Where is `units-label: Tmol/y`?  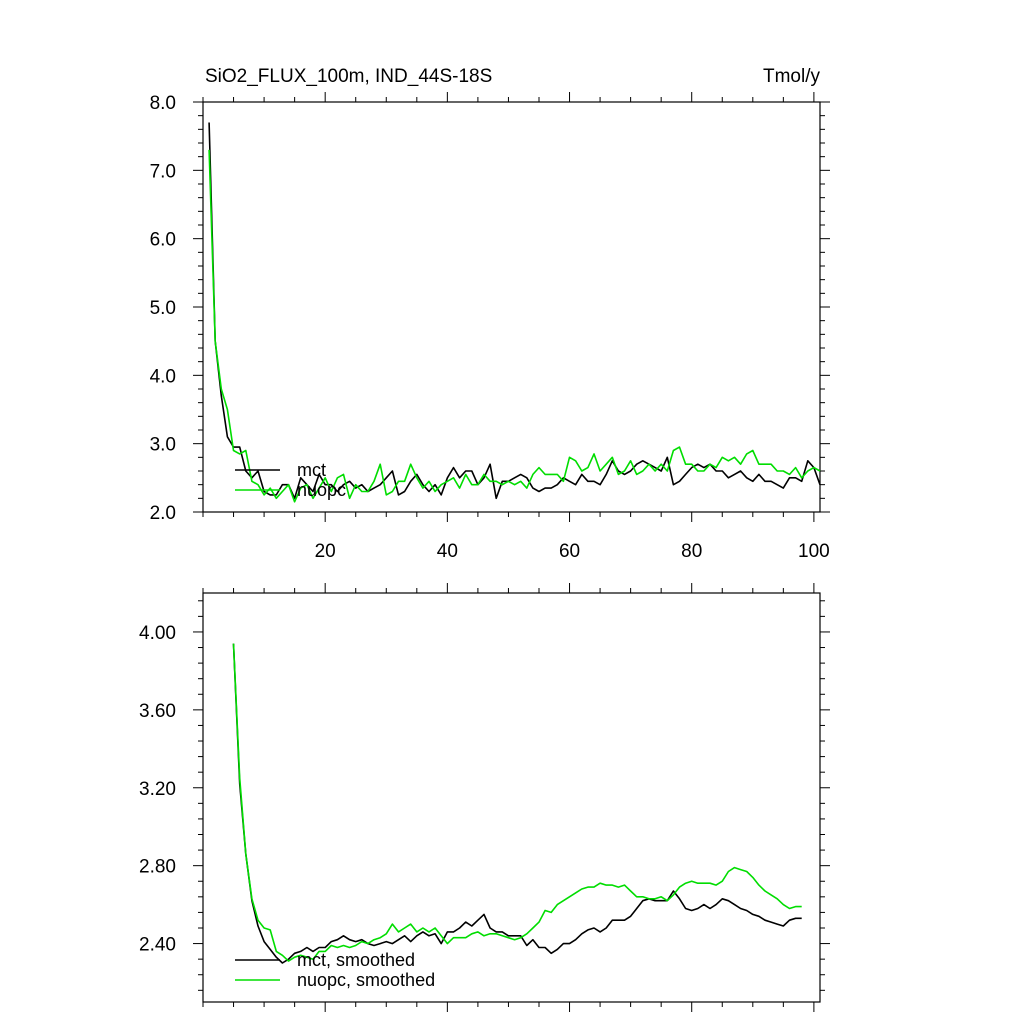
units-label: Tmol/y is located at coordinates (792, 76).